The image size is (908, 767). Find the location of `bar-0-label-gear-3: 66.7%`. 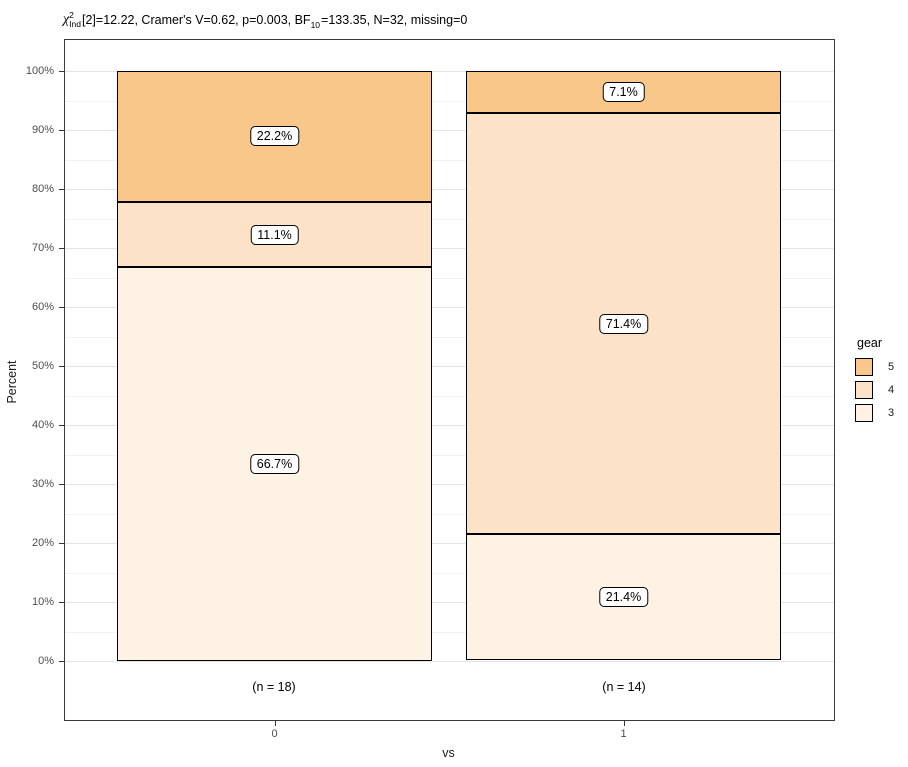

bar-0-label-gear-3: 66.7% is located at coordinates (274, 464).